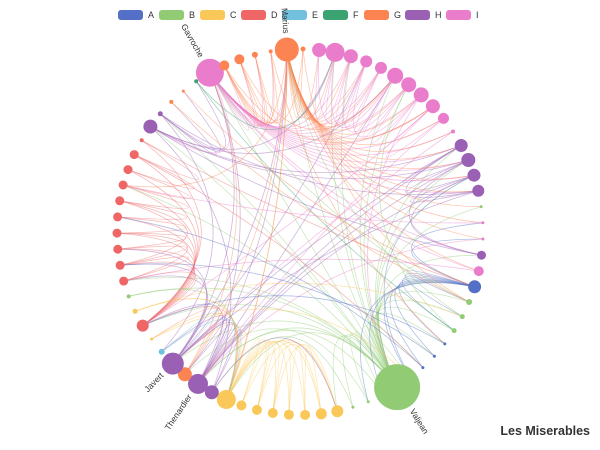 The height and width of the screenshot is (450, 600). What do you see at coordinates (397, 387) in the screenshot?
I see `node-valjean` at bounding box center [397, 387].